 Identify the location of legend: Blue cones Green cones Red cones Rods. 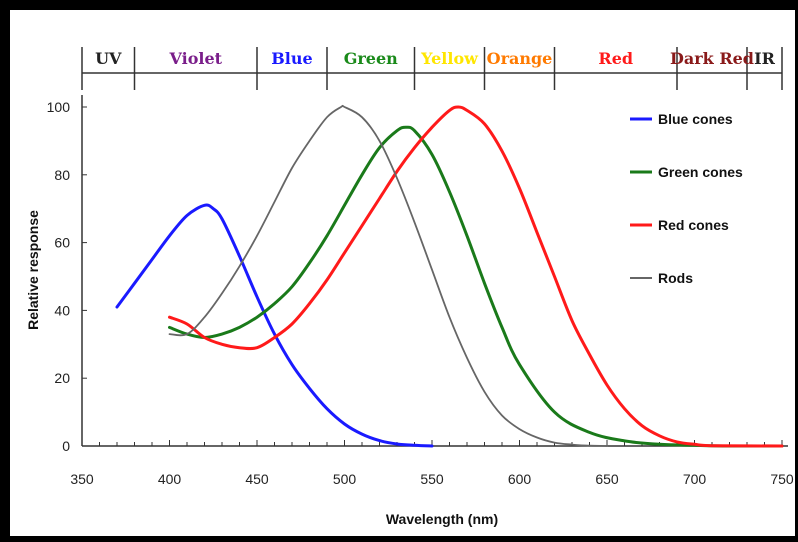
(686, 198).